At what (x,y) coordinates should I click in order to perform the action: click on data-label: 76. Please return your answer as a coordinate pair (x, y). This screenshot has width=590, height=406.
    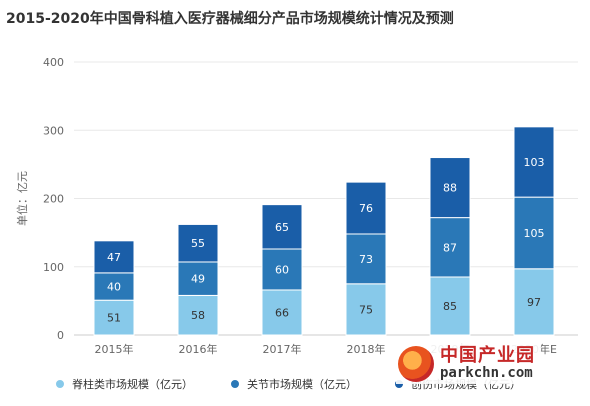
    Looking at the image, I should click on (366, 208).